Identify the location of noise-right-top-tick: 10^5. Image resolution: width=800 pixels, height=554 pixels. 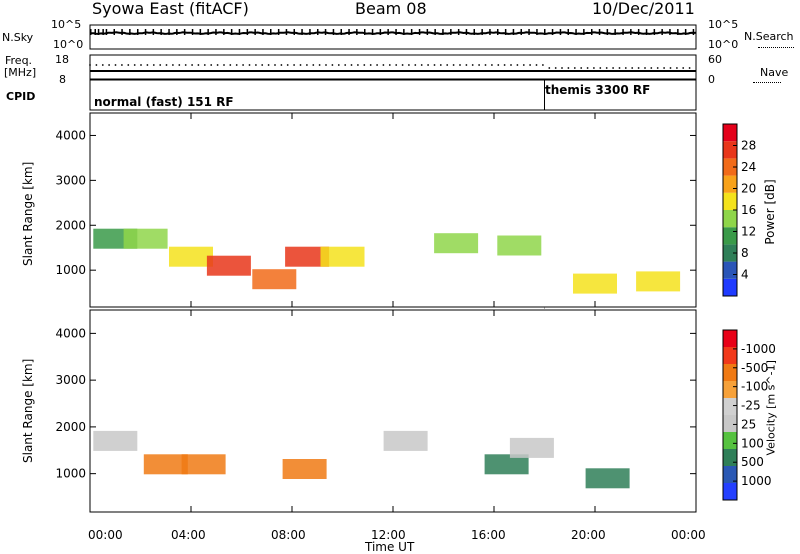
(723, 24).